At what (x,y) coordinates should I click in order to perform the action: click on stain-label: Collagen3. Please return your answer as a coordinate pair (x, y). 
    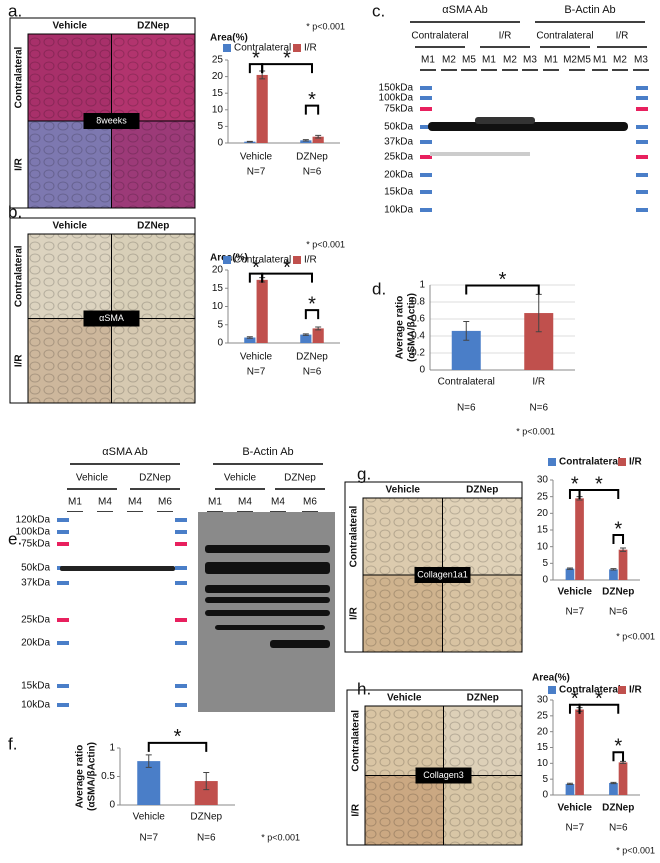
    Looking at the image, I should click on (443, 775).